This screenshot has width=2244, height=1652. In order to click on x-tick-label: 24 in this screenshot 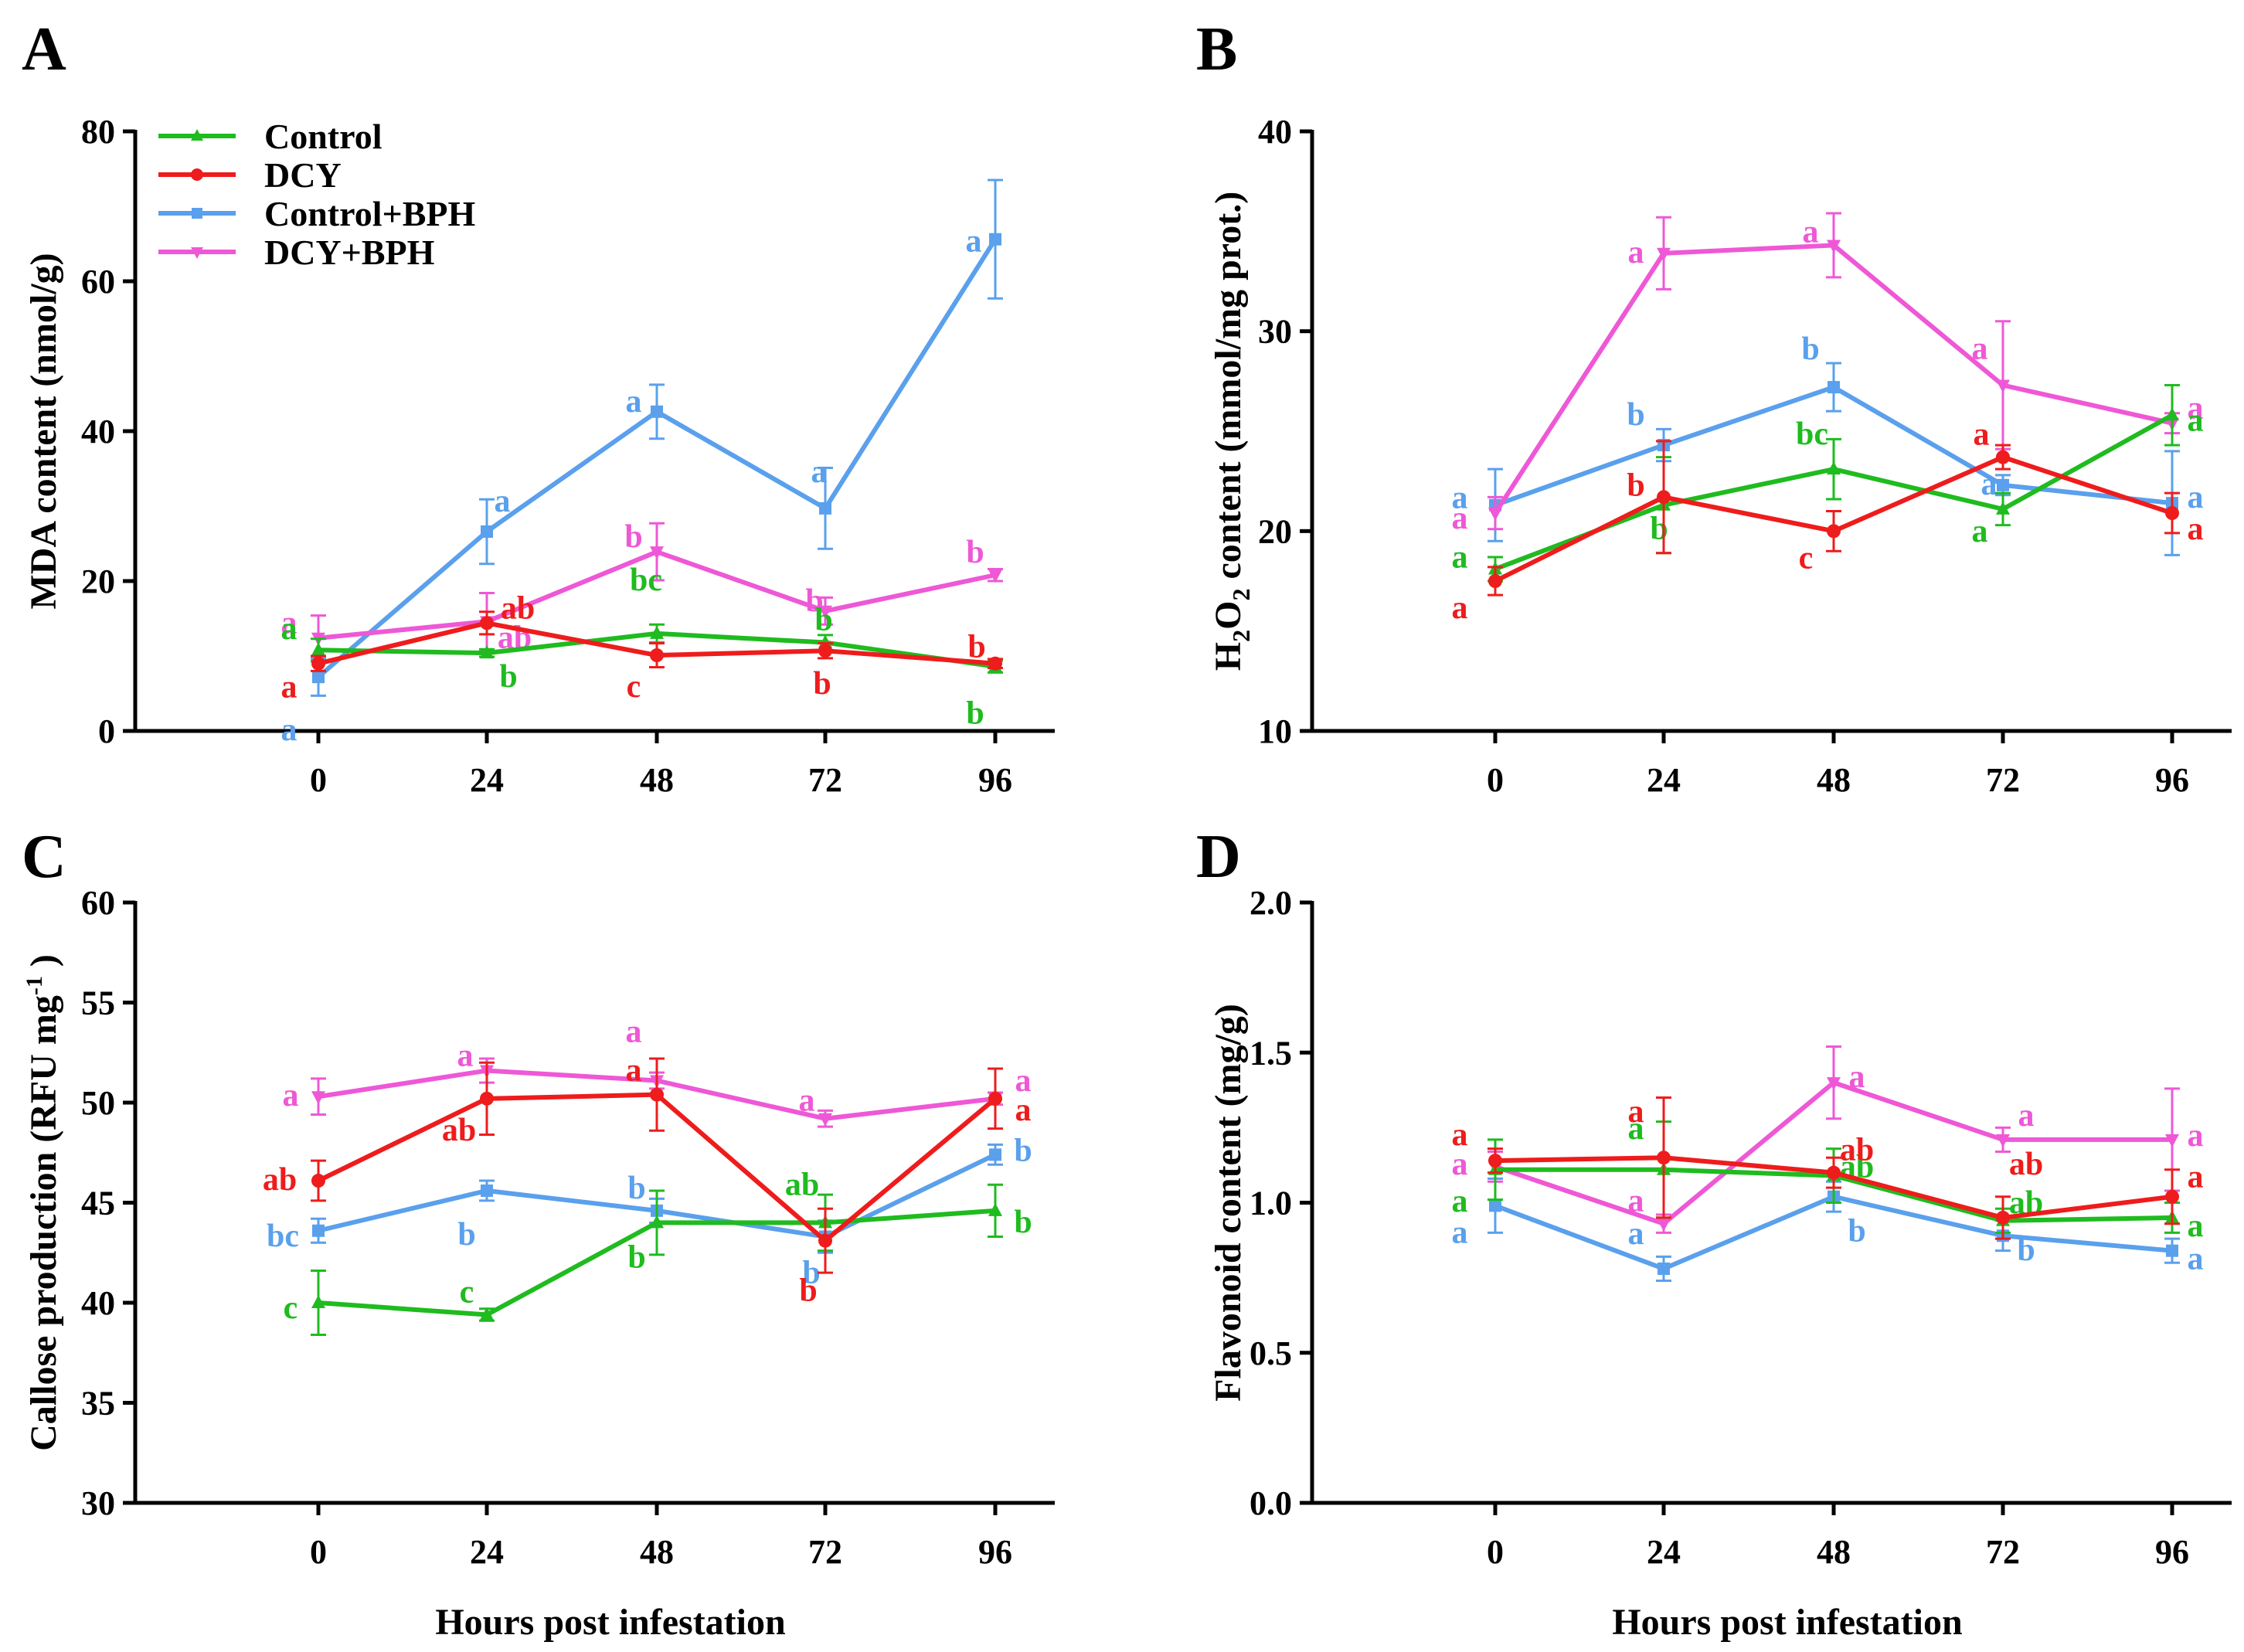, I will do `click(487, 1552)`.